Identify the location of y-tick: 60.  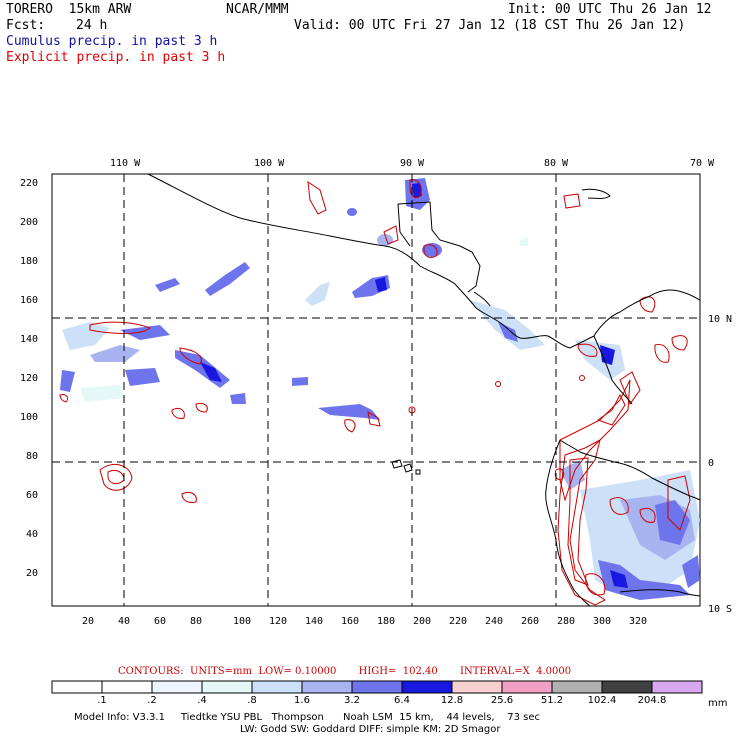
(32, 495).